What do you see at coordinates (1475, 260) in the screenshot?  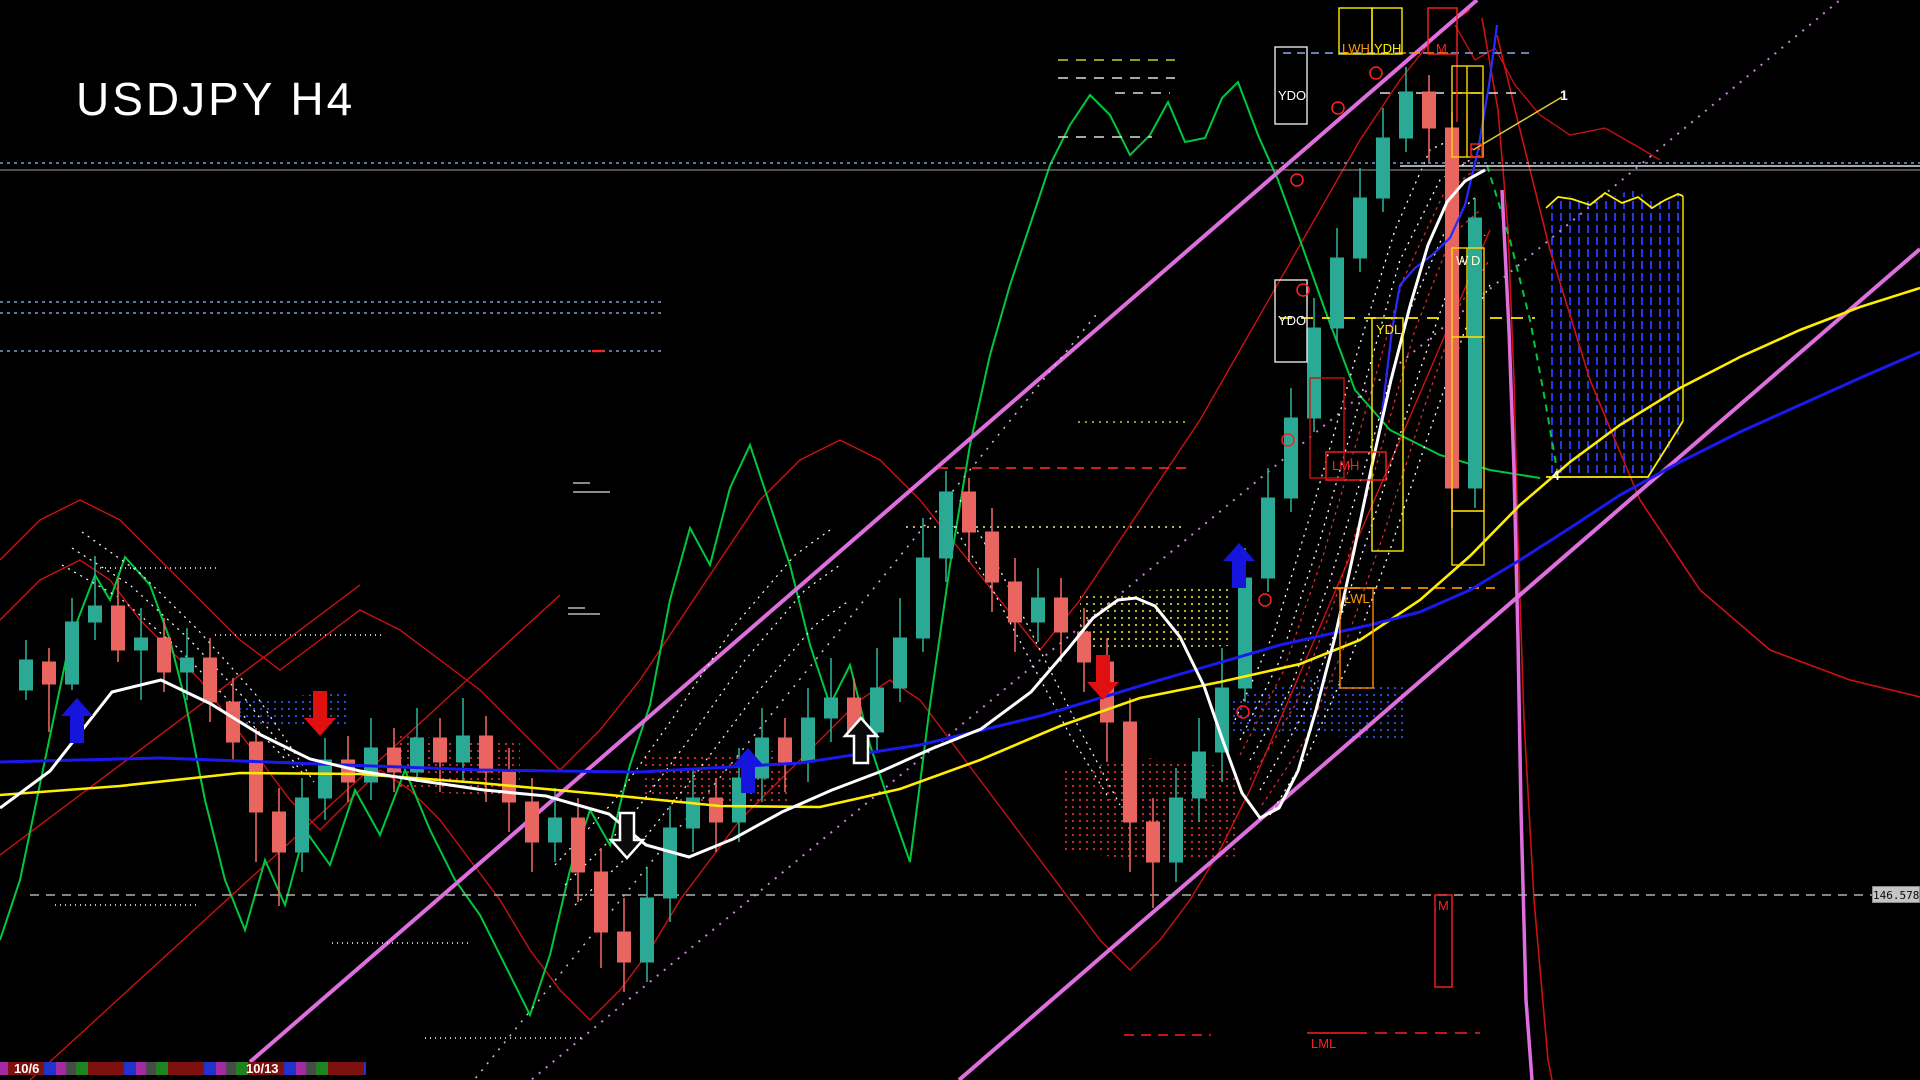 I see `chart-label: D` at bounding box center [1475, 260].